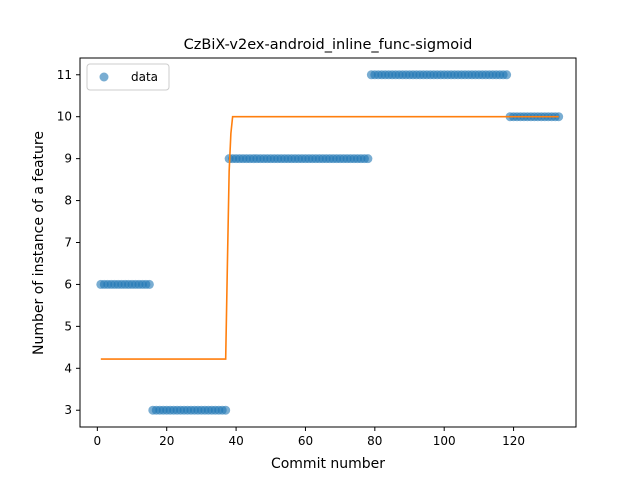 This screenshot has height=480, width=640. What do you see at coordinates (235, 441) in the screenshot?
I see `x-tick-label: 40` at bounding box center [235, 441].